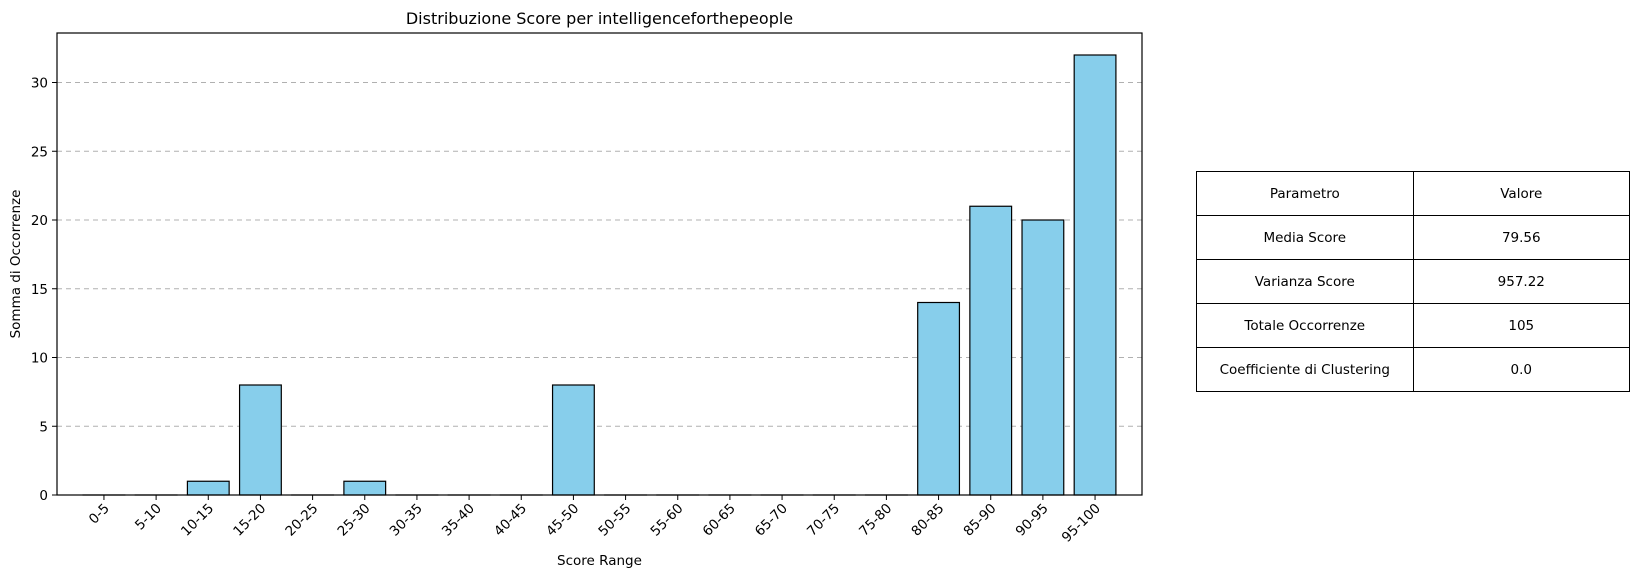 Image resolution: width=1640 pixels, height=578 pixels. What do you see at coordinates (1305, 193) in the screenshot?
I see `header-parametro: Parametro` at bounding box center [1305, 193].